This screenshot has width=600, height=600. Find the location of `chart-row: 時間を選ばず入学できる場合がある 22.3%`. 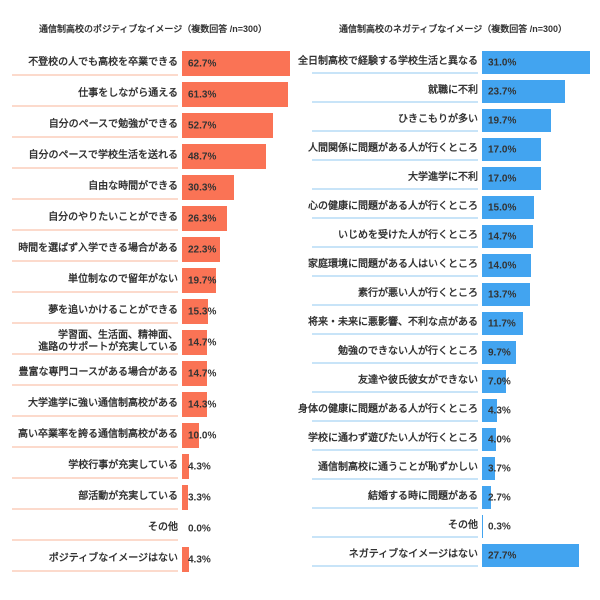

chart-row: 時間を選ばず入学できる場合がある 22.3% is located at coordinates (153, 249).